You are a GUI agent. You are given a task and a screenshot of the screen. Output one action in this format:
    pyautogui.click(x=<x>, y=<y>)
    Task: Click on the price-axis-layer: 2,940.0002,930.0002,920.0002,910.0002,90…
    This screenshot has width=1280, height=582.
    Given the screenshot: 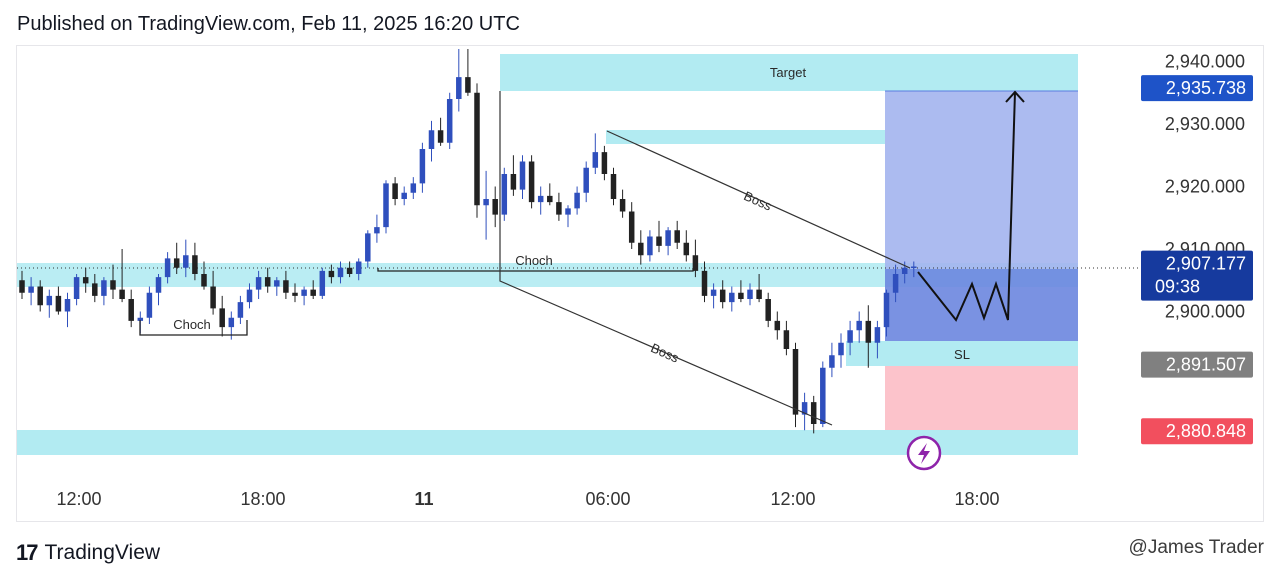 What is the action you would take?
    pyautogui.click(x=1205, y=187)
    